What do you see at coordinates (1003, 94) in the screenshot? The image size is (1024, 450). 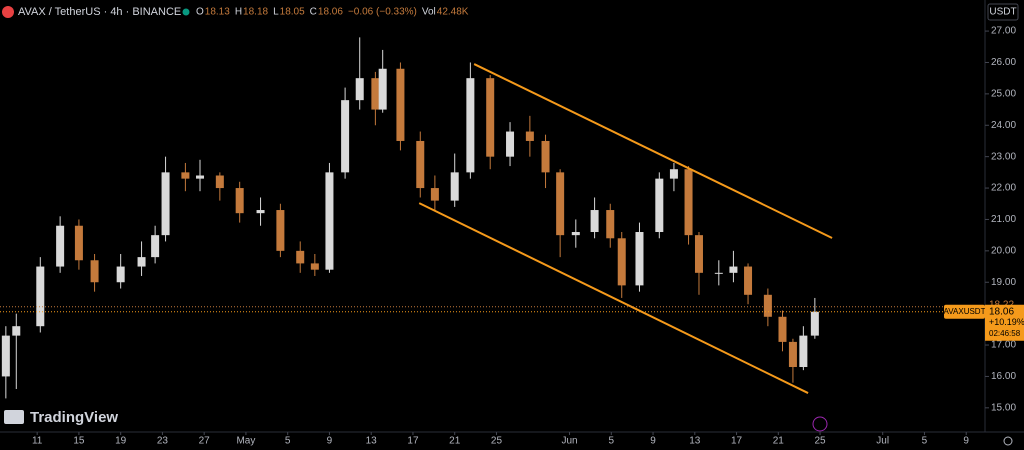 I see `y-tick-label: 25.00` at bounding box center [1003, 94].